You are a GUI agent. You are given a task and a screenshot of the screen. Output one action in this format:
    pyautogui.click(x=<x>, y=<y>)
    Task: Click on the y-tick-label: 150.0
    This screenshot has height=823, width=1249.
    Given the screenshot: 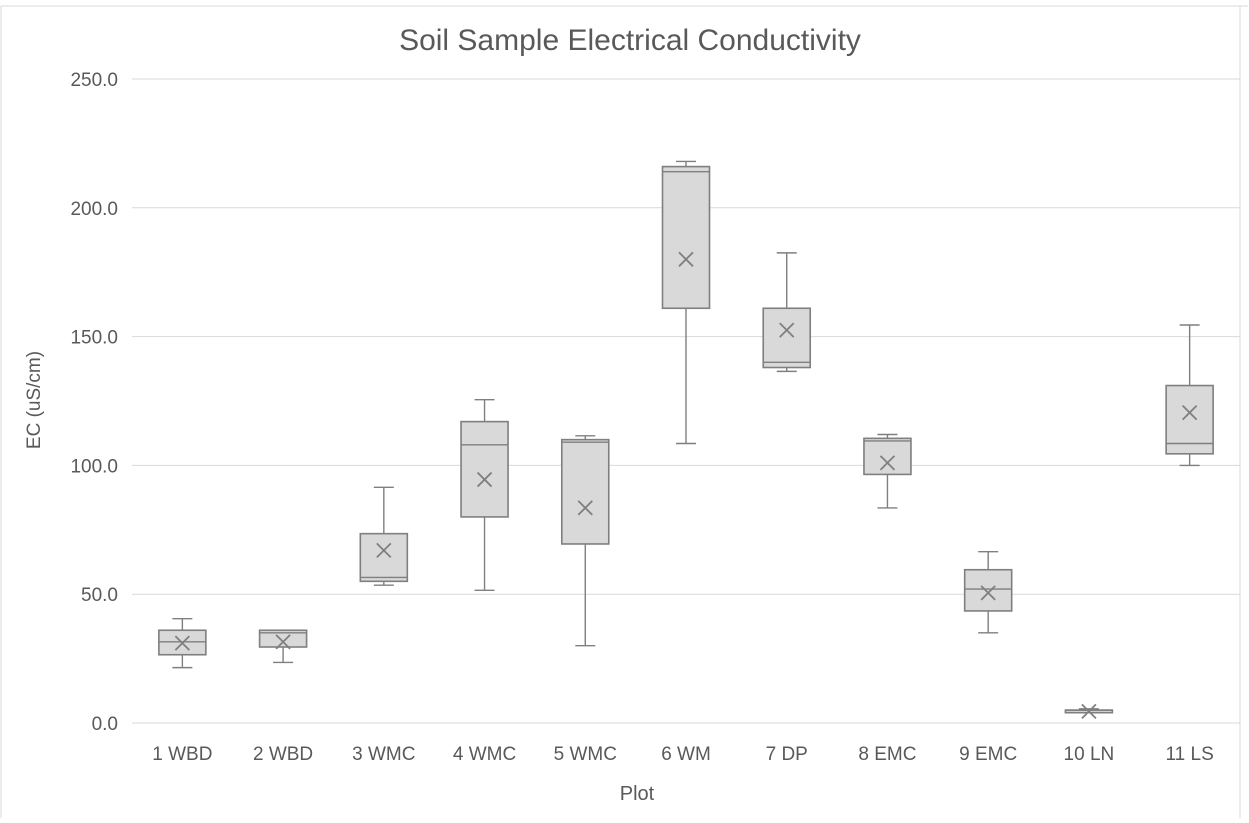 What is the action you would take?
    pyautogui.click(x=94, y=338)
    